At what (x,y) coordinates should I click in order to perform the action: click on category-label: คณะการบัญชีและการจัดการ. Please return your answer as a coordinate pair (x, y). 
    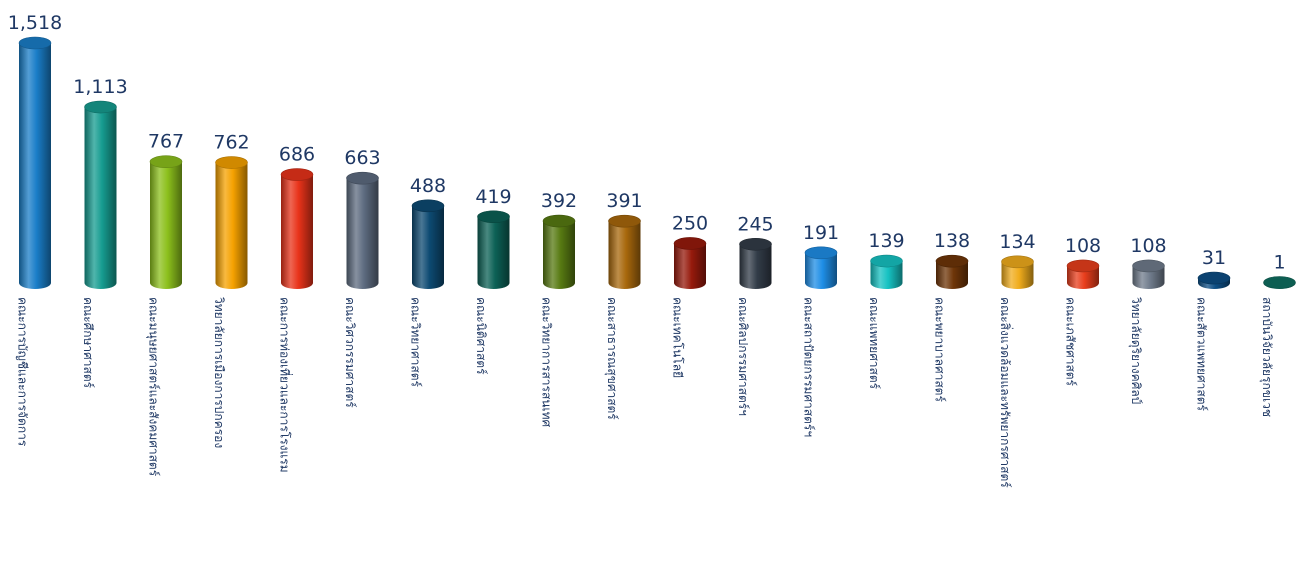
    Looking at the image, I should click on (23, 372).